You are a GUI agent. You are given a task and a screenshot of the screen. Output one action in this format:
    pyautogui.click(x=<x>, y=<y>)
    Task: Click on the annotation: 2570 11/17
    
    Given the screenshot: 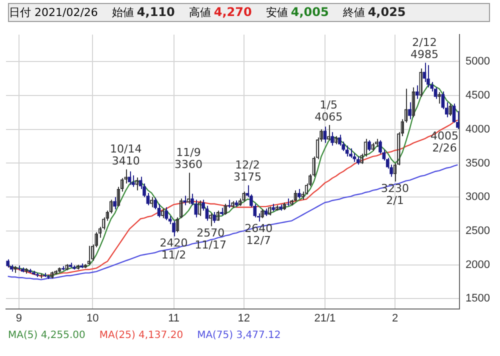 What is the action you would take?
    pyautogui.click(x=210, y=239)
    